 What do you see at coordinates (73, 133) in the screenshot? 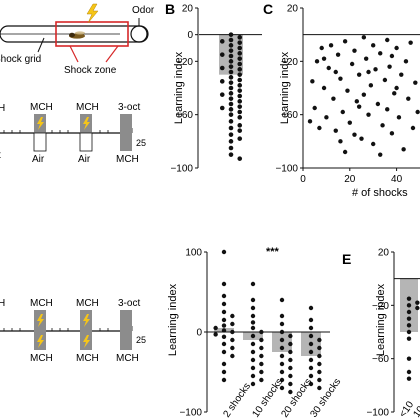
I see `timeline-top: H t MCH Air MCH Air 3-oct MCH 25` at bounding box center [73, 133].